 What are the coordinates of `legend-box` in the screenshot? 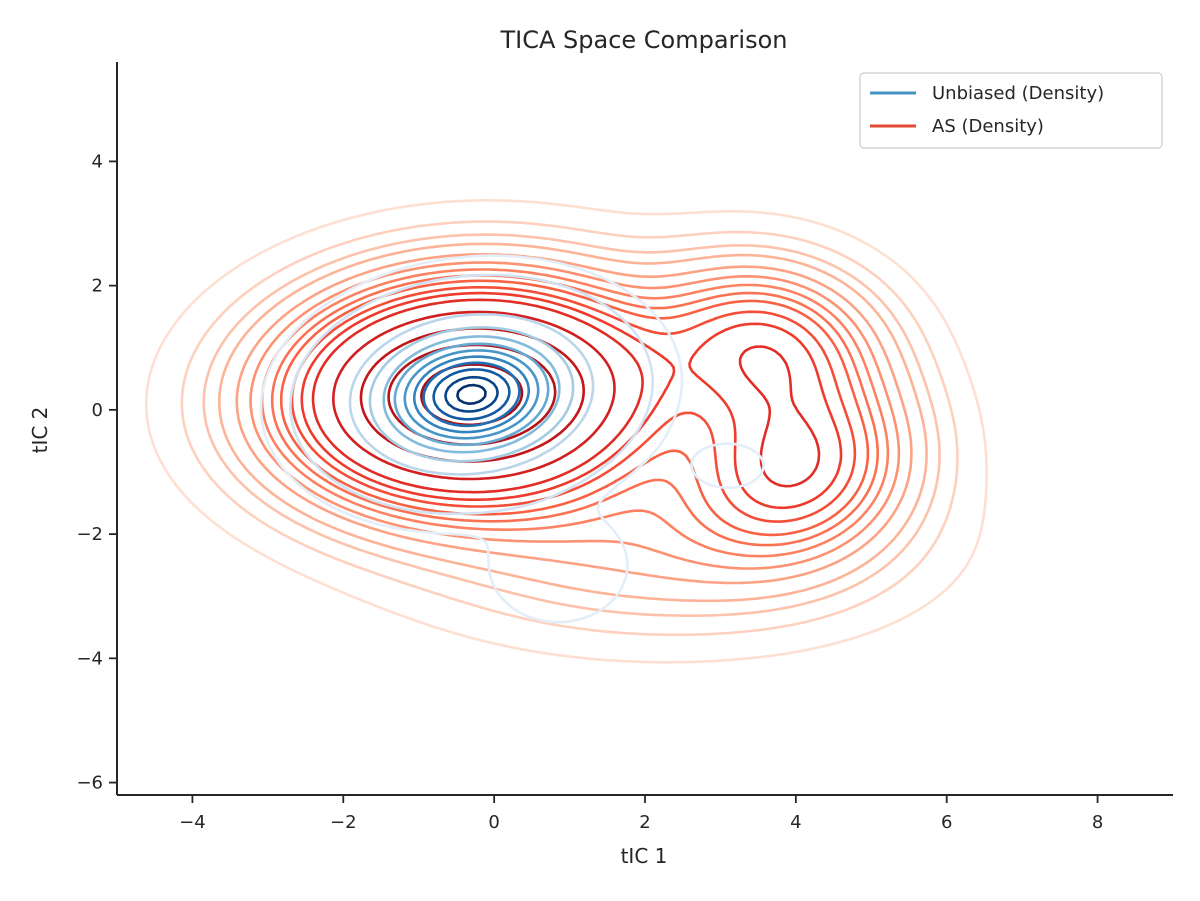 It's located at (1011, 110).